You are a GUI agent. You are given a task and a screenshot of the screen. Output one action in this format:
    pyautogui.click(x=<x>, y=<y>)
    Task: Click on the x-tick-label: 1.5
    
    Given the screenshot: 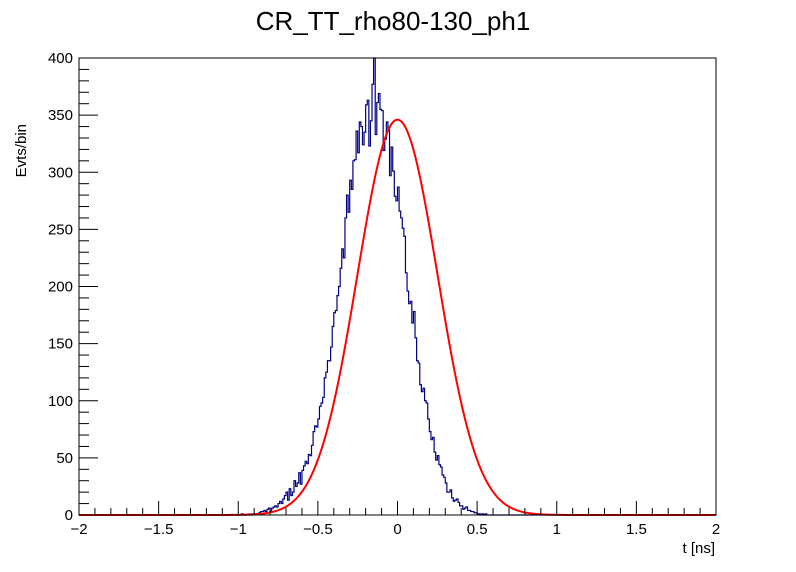 What is the action you would take?
    pyautogui.click(x=636, y=529)
    